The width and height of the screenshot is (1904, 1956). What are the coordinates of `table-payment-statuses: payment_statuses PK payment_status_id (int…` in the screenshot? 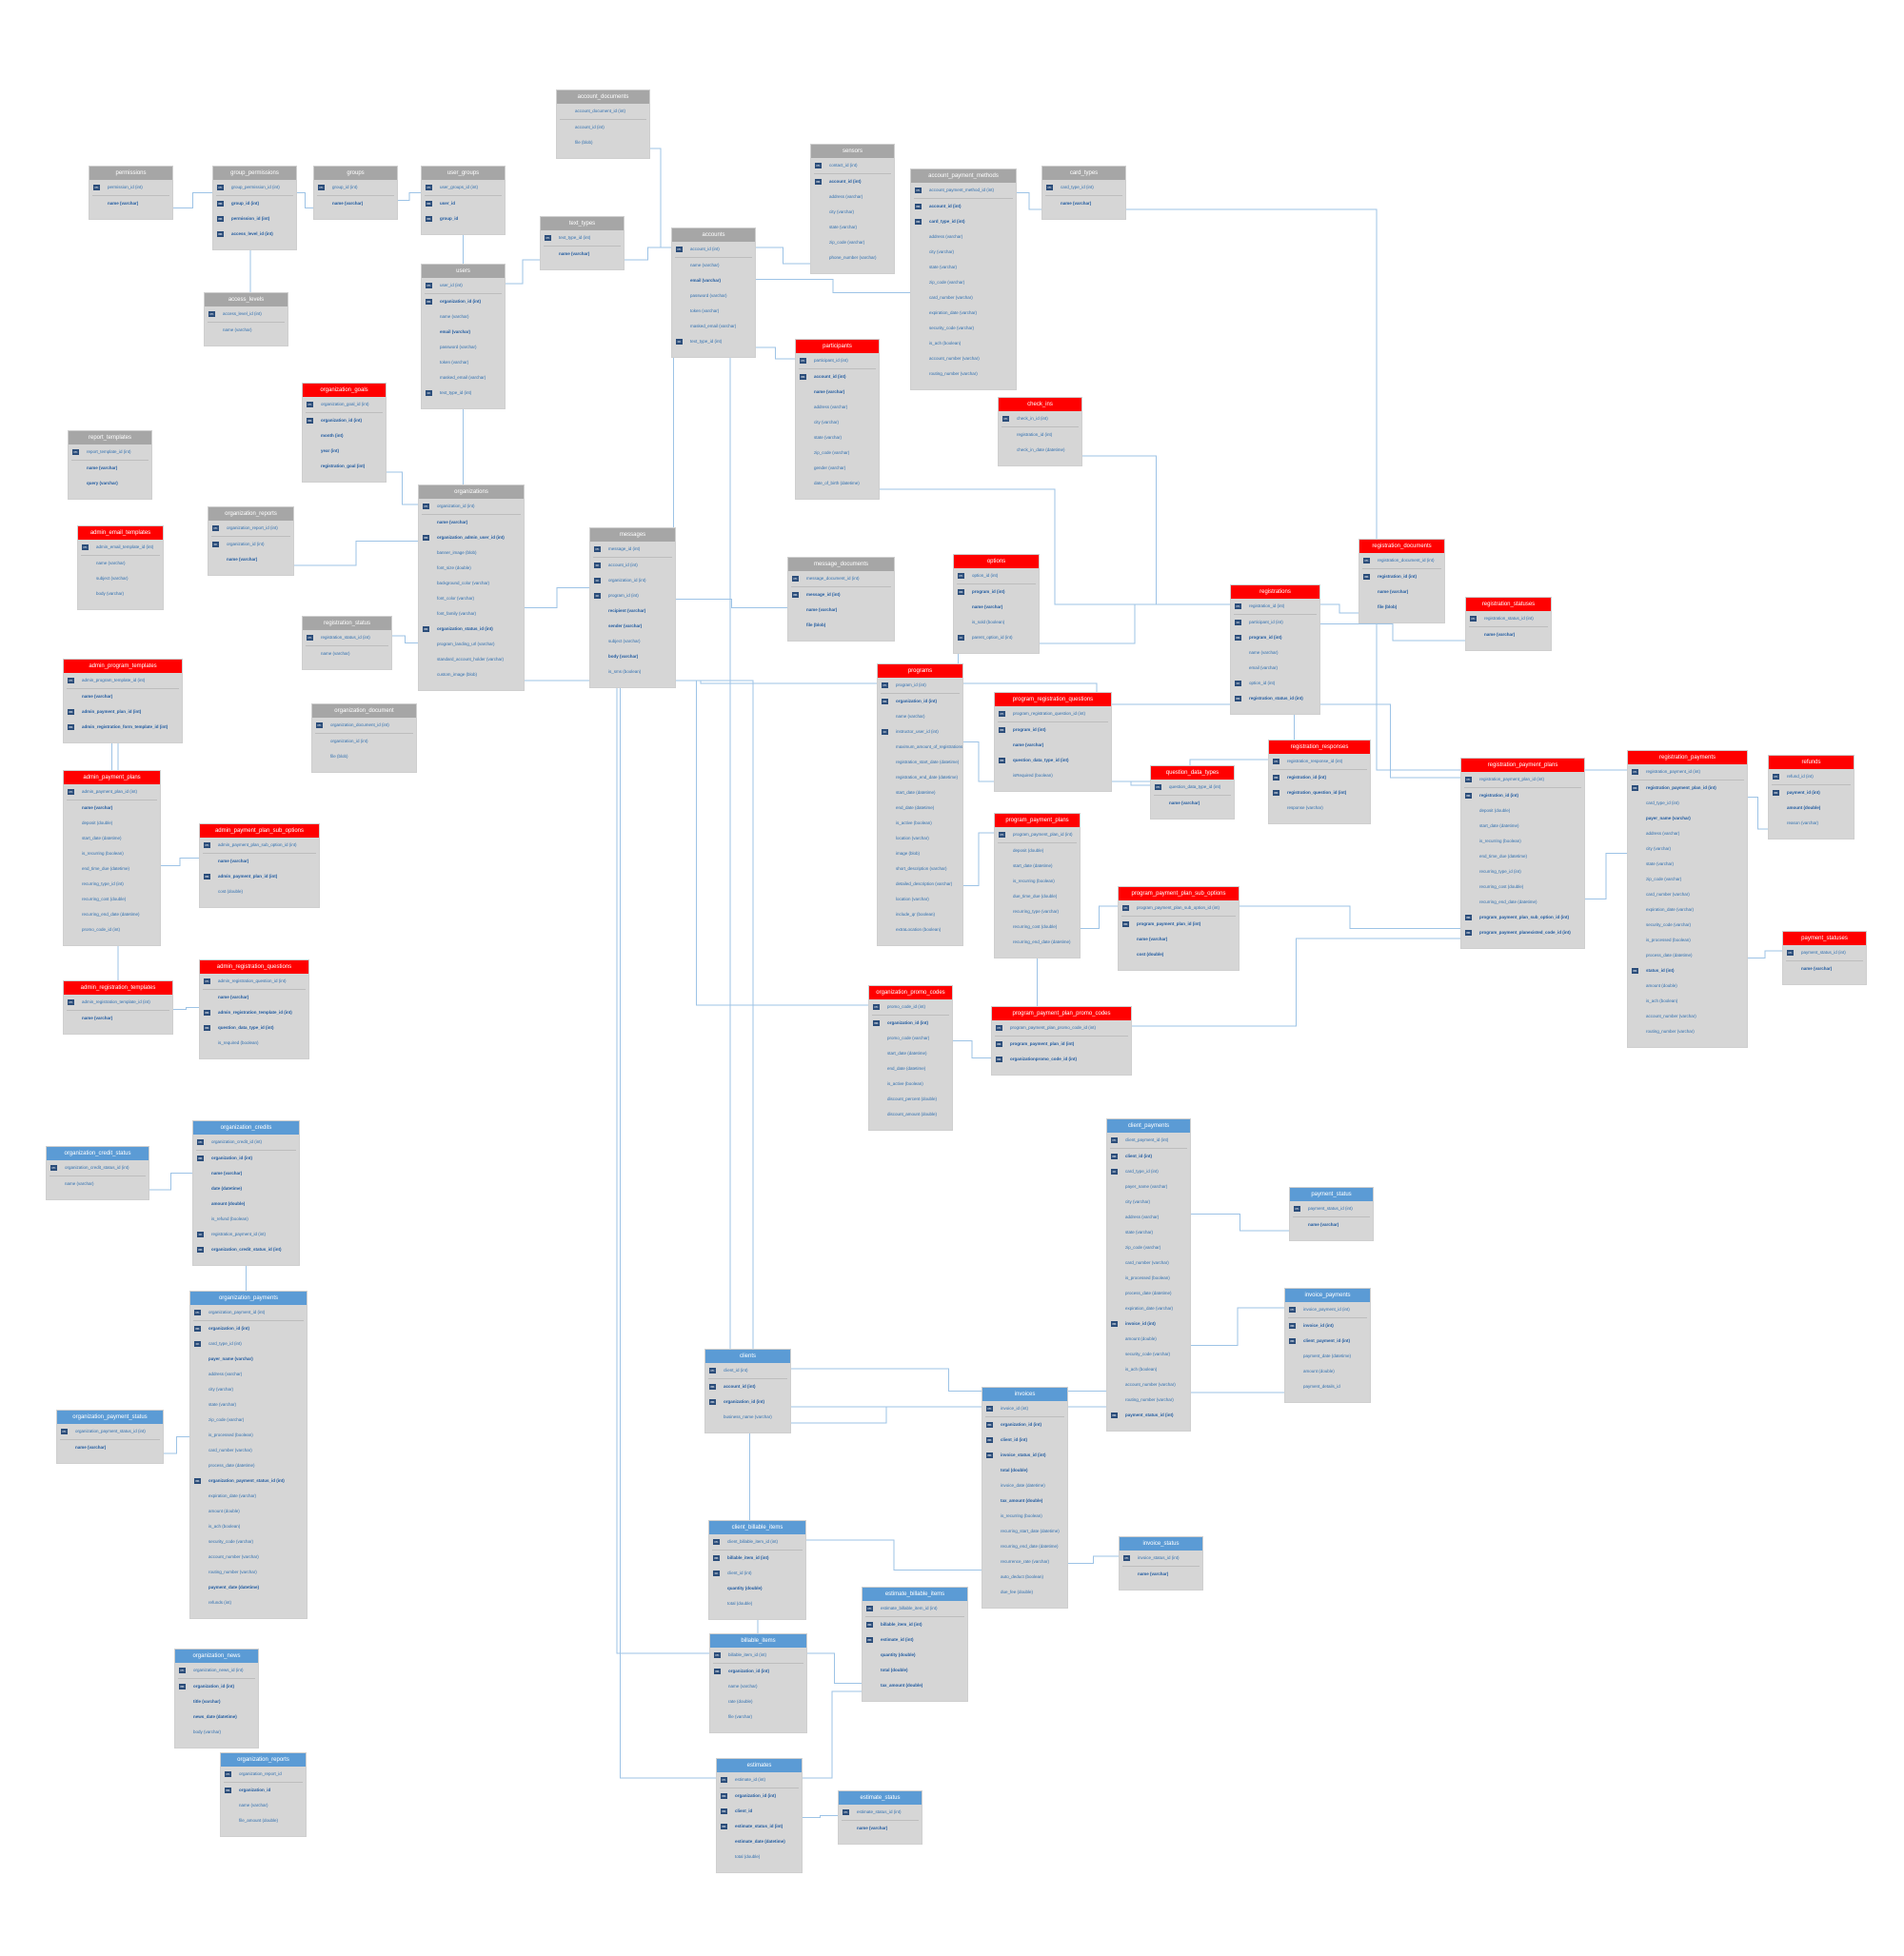 It's located at (1824, 958).